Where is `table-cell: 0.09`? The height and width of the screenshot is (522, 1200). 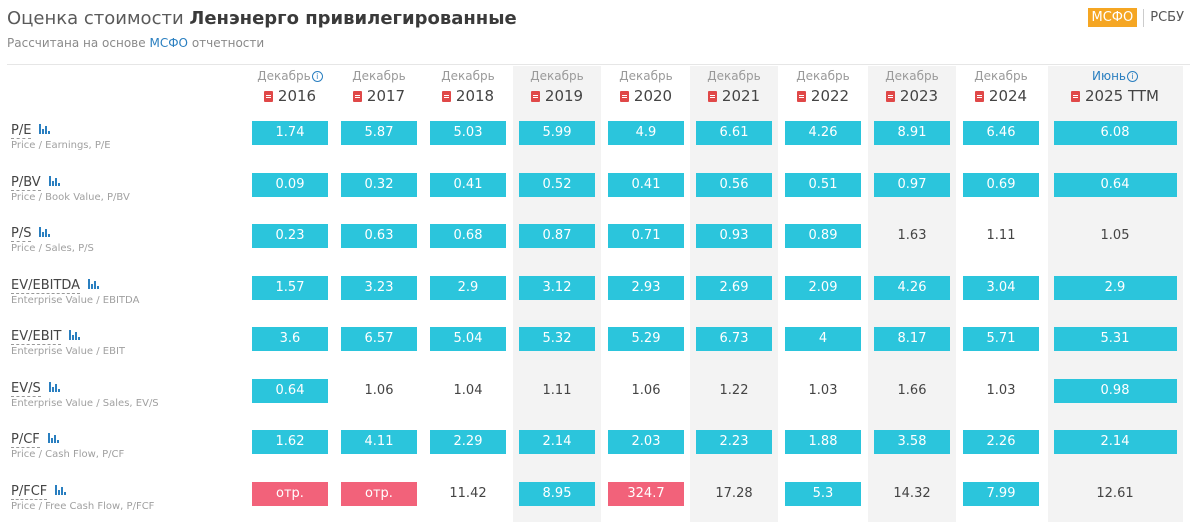 table-cell: 0.09 is located at coordinates (290, 185).